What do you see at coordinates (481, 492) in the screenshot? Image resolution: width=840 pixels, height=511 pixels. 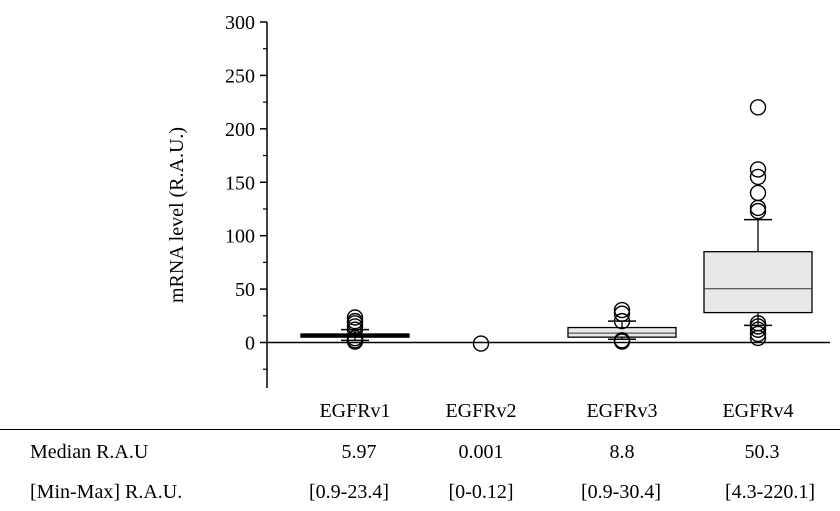 I see `minmax-value-egfrv2: [0-0.12]` at bounding box center [481, 492].